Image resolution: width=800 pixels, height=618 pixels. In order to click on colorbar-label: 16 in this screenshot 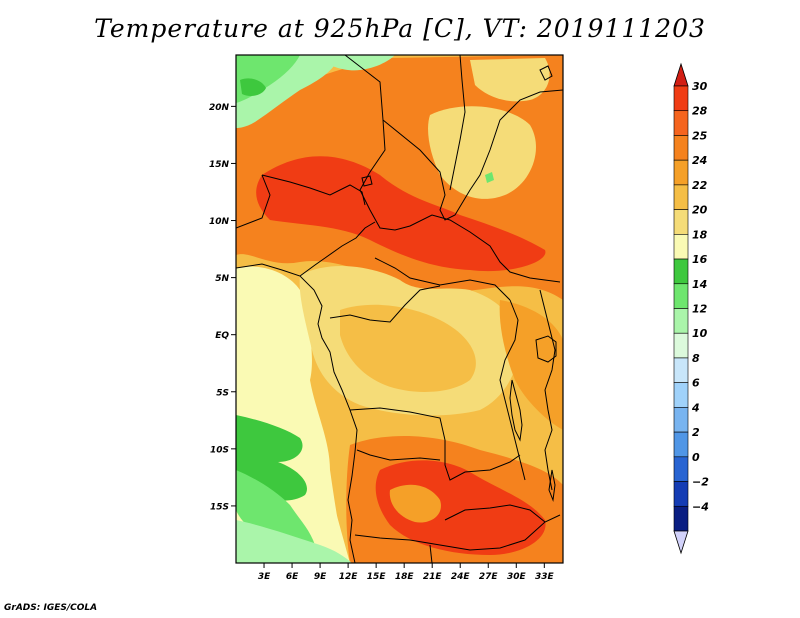, I will do `click(700, 259)`.